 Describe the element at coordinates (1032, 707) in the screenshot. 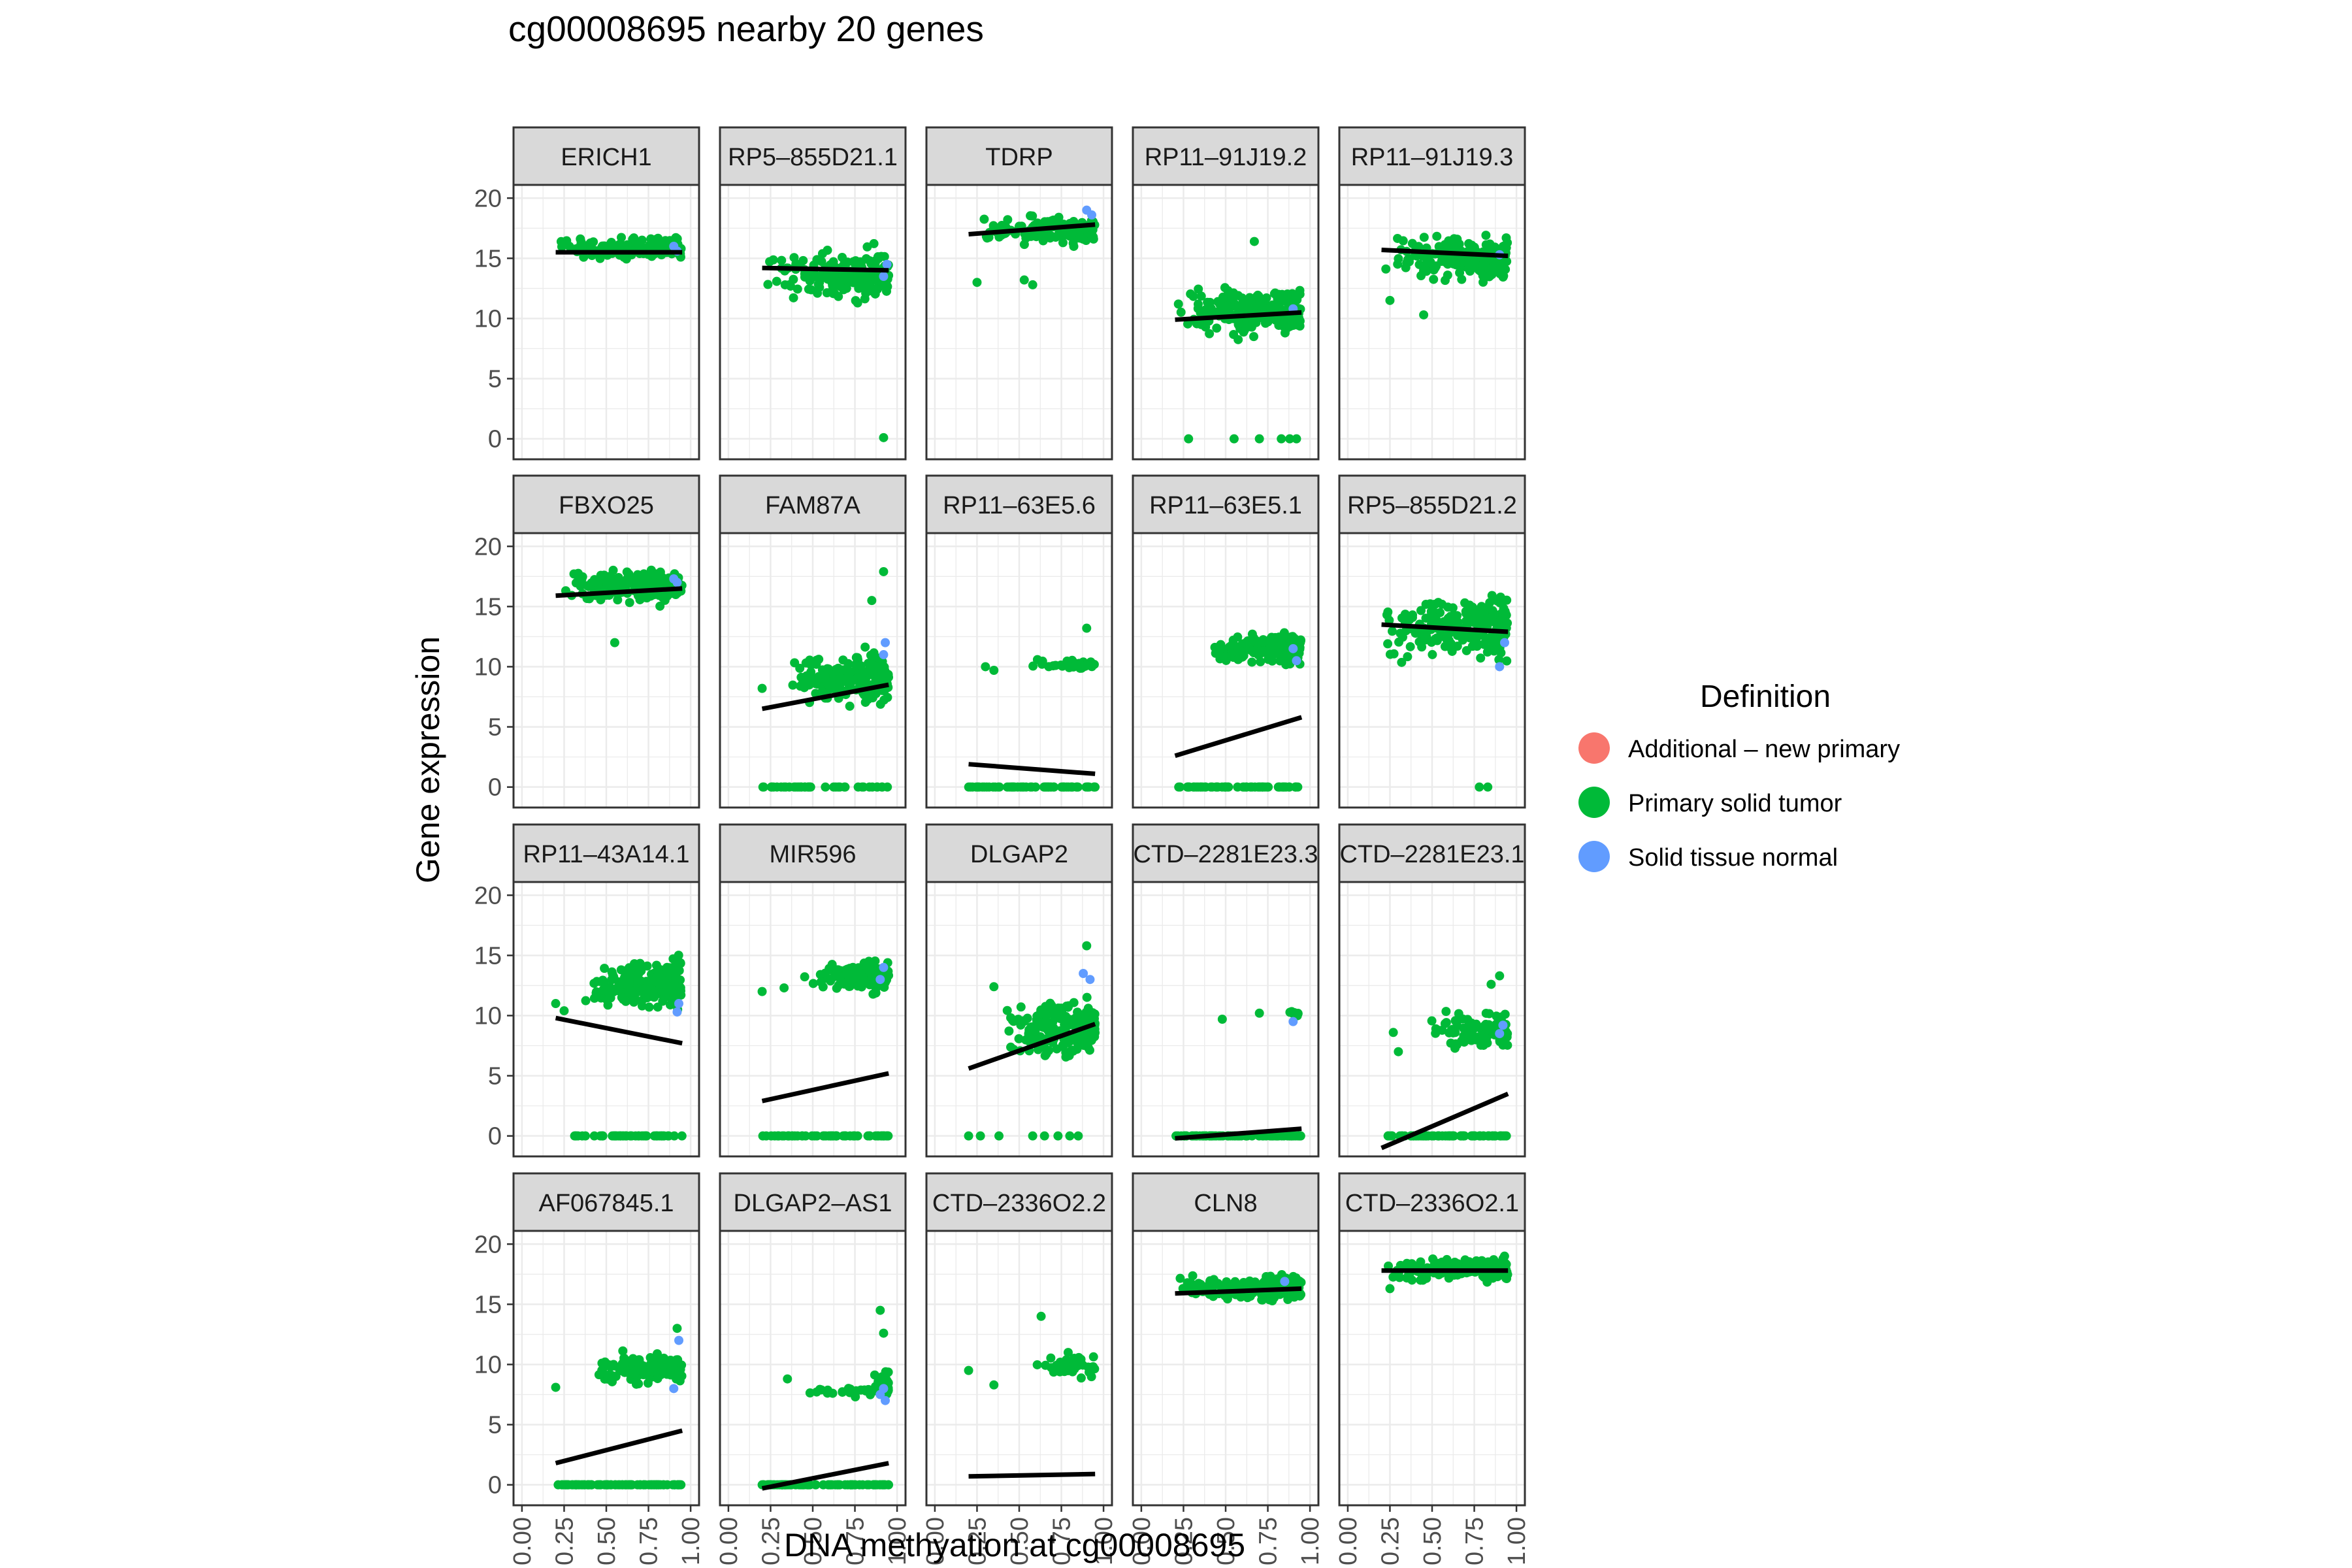

I see `data-points` at that location.